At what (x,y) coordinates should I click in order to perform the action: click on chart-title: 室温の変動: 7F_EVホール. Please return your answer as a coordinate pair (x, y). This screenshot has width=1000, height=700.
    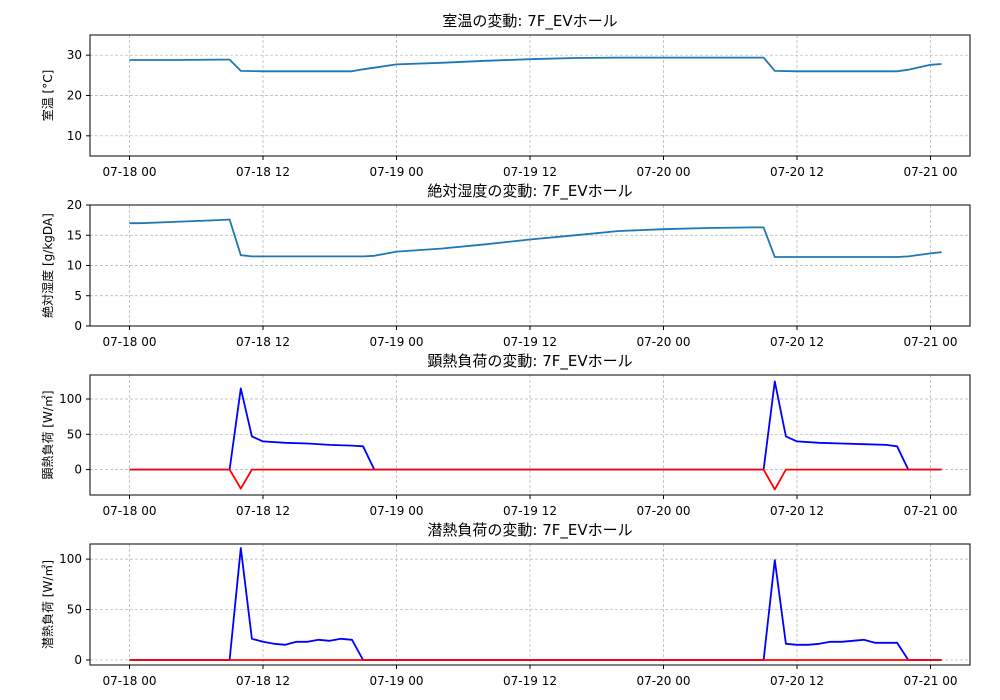
    Looking at the image, I should click on (529, 21).